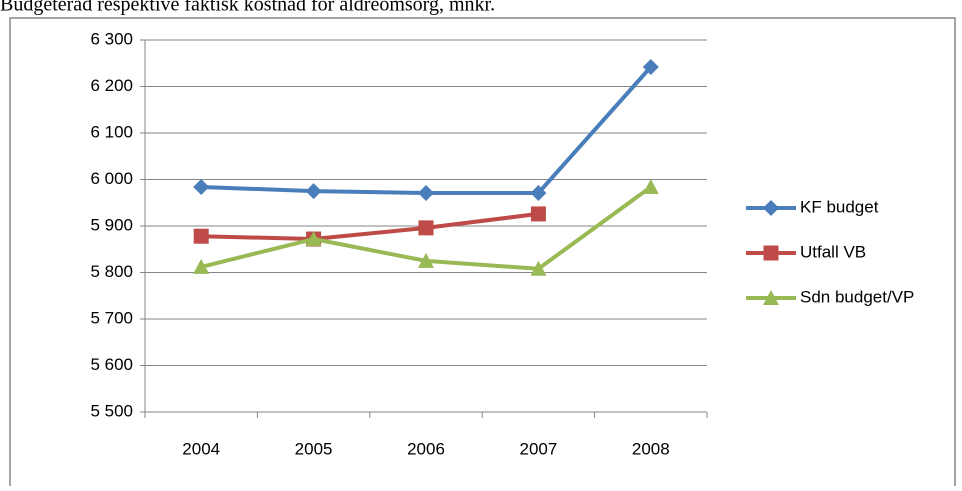  I want to click on x-tick-label: 2007, so click(538, 448).